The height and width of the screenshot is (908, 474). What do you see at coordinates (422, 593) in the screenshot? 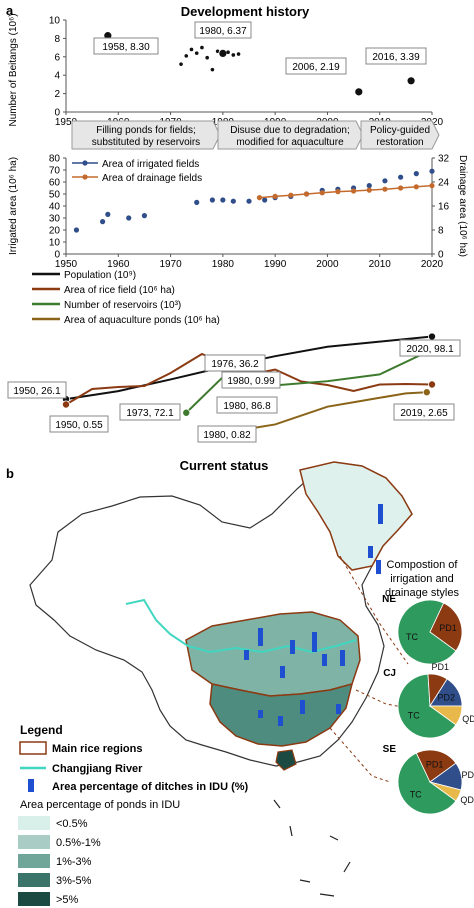
I see `composition-title-3: drainage styles` at bounding box center [422, 593].